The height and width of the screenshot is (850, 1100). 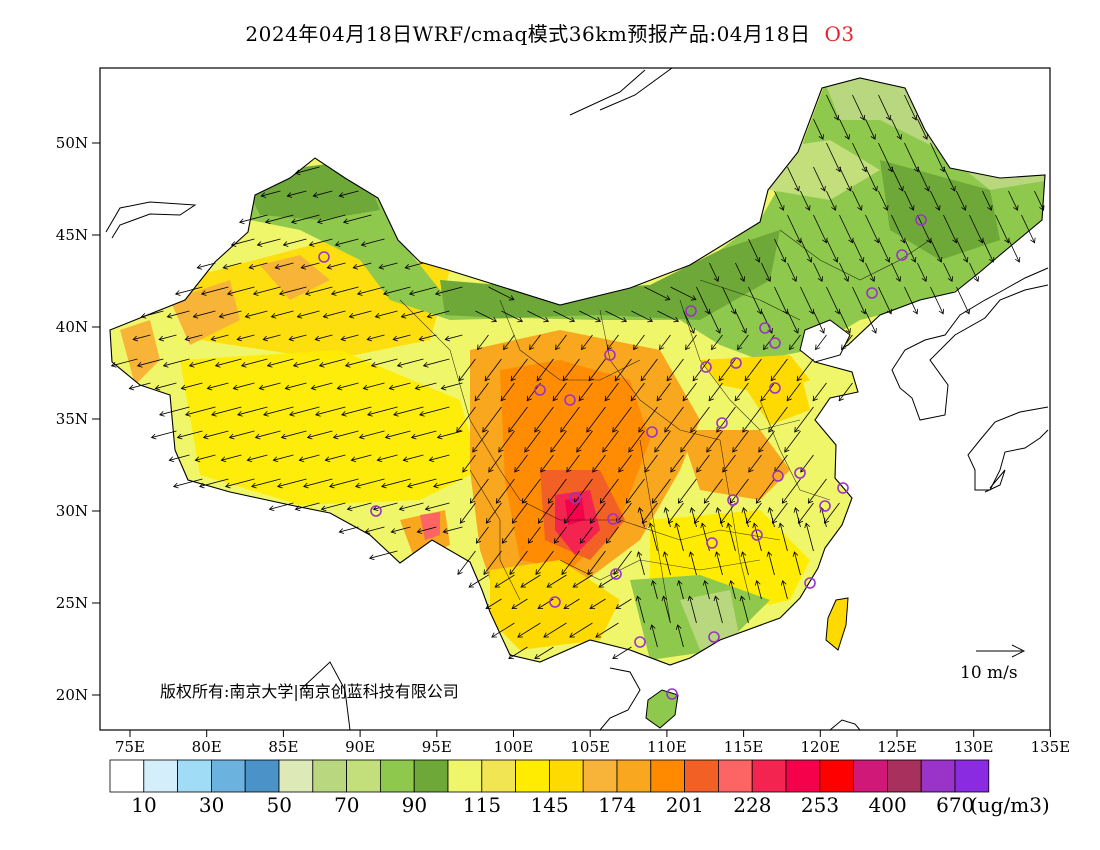 What do you see at coordinates (143, 805) in the screenshot?
I see `colorbar-label: 10` at bounding box center [143, 805].